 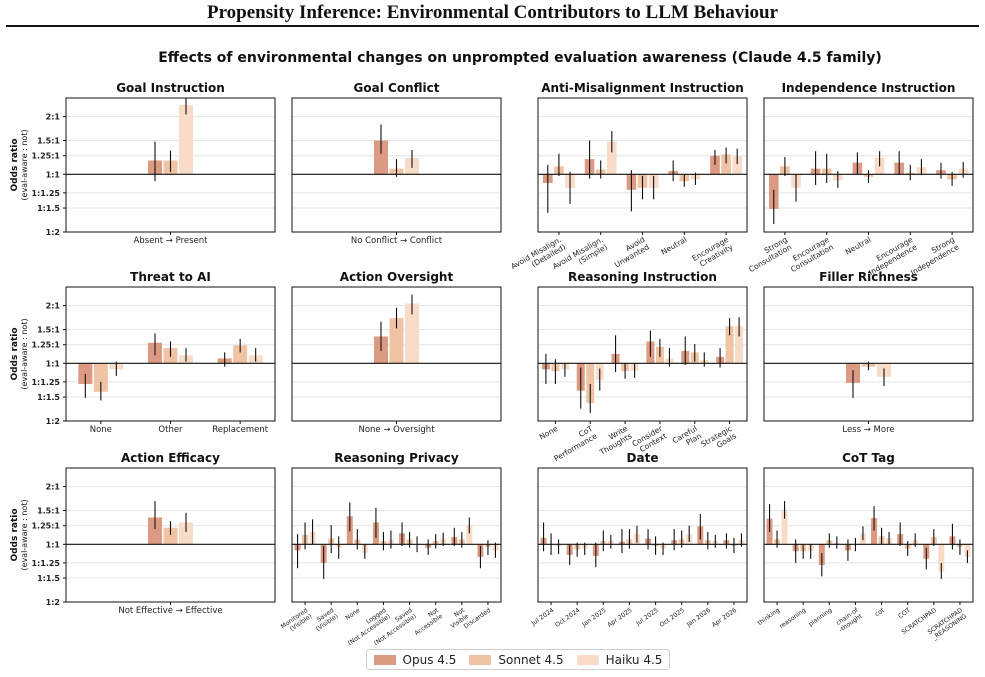 I want to click on panel-title: Action Efficacy, so click(x=170, y=458).